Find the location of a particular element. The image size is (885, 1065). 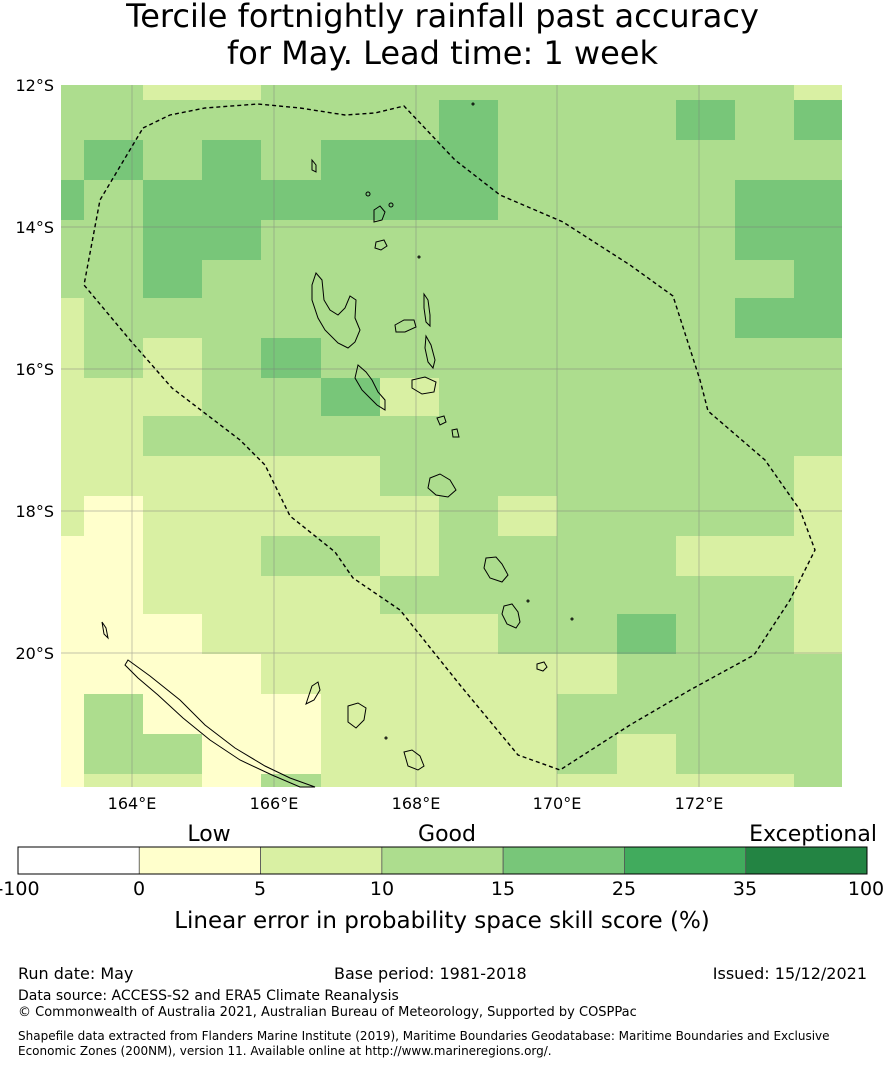

colorbar-tick: 5 is located at coordinates (260, 889).